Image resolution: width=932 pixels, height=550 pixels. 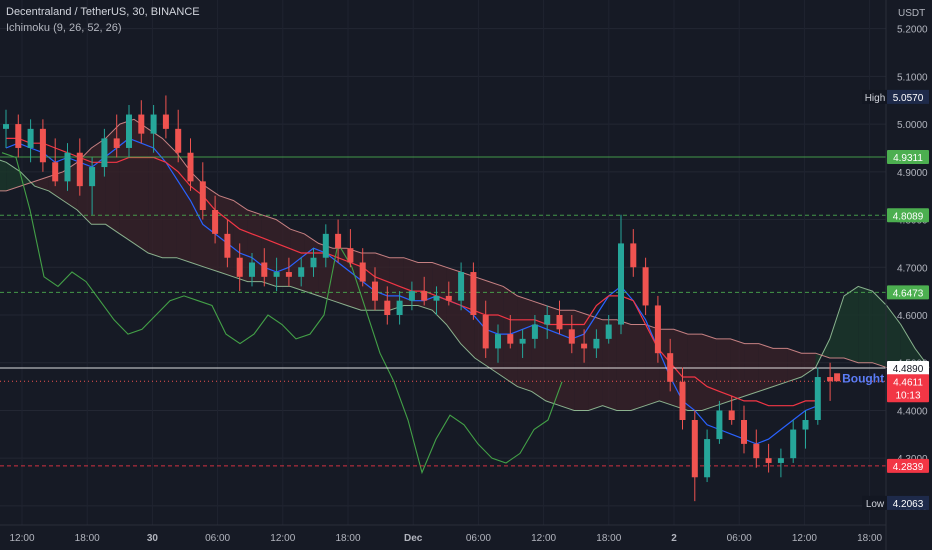 I want to click on x-tick-label: 2, so click(x=674, y=538).